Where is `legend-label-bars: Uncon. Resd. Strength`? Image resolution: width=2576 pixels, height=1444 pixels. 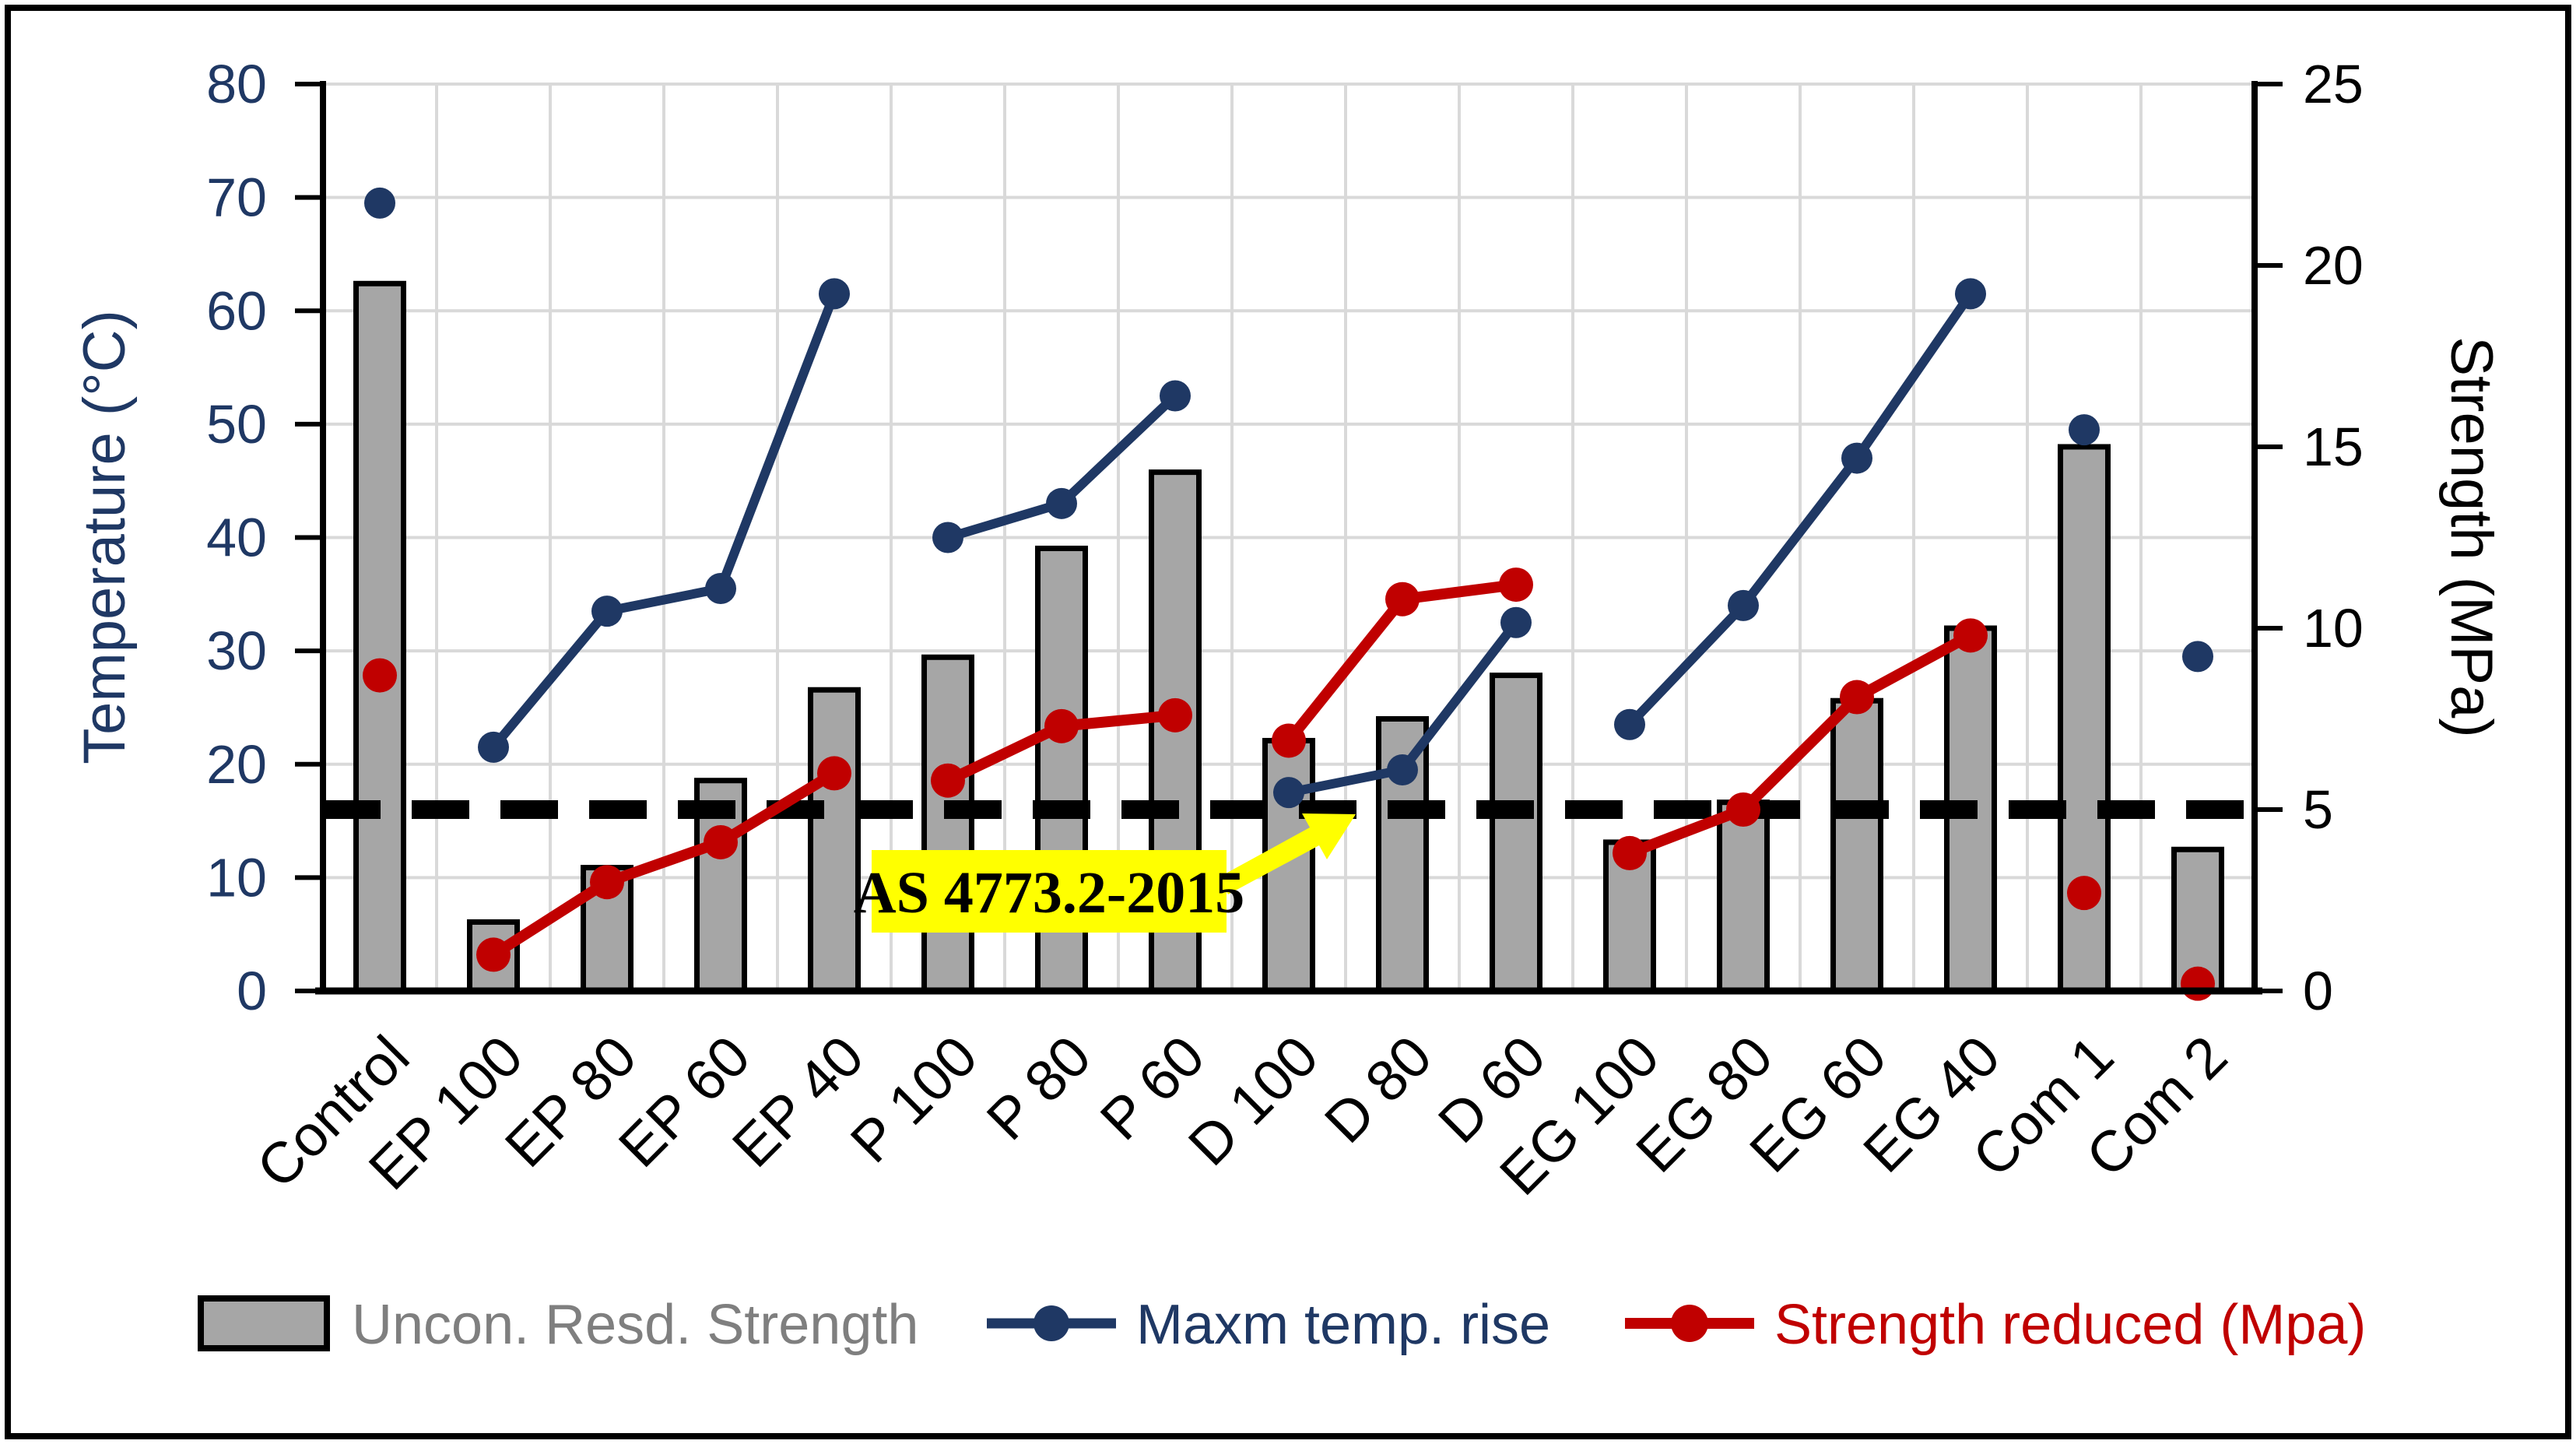 legend-label-bars: Uncon. Resd. Strength is located at coordinates (635, 1325).